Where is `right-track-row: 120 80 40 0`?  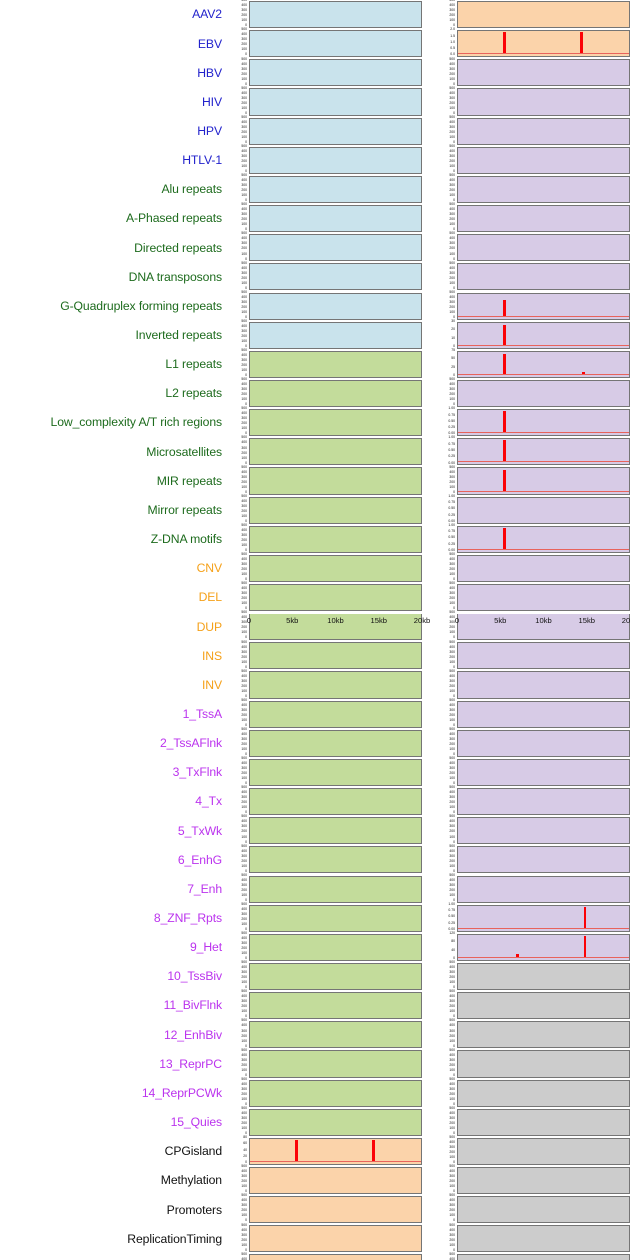
right-track-row: 120 80 40 0 is located at coordinates (532, 946).